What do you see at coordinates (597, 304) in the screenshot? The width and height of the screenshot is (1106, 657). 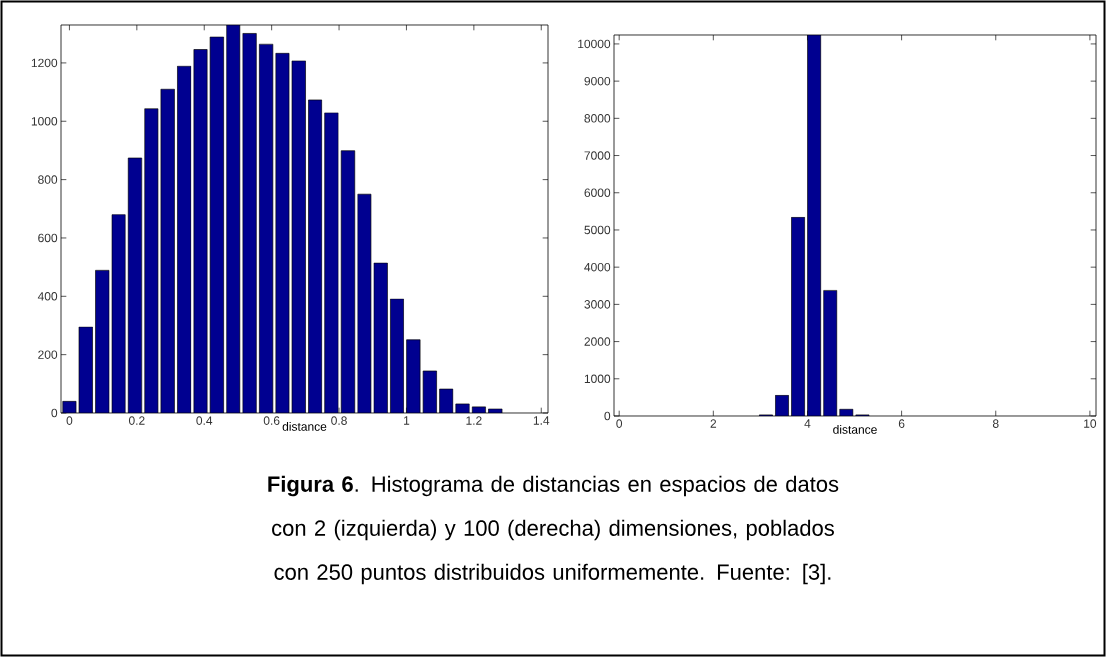 I see `y-tick-label: 3000` at bounding box center [597, 304].